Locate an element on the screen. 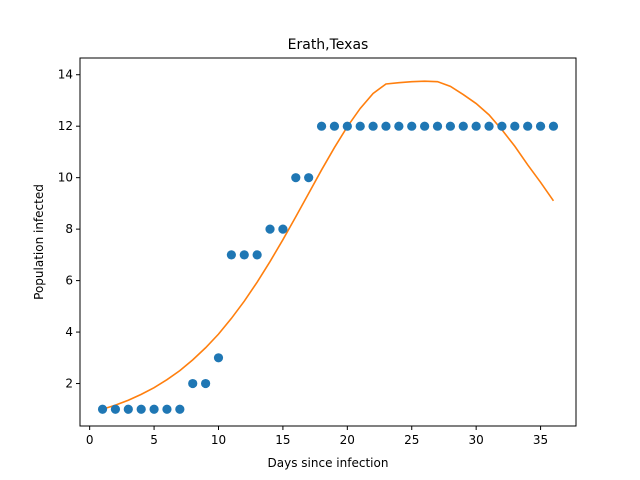 The width and height of the screenshot is (640, 480). x-tick-label: 5 is located at coordinates (154, 440).